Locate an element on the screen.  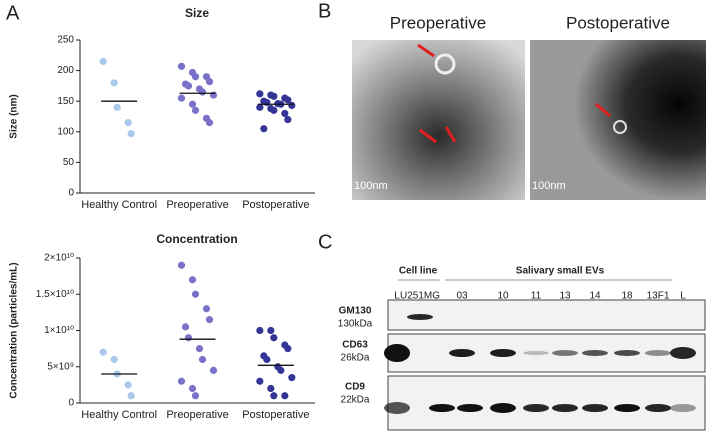
lane-label: 10 is located at coordinates (503, 296).